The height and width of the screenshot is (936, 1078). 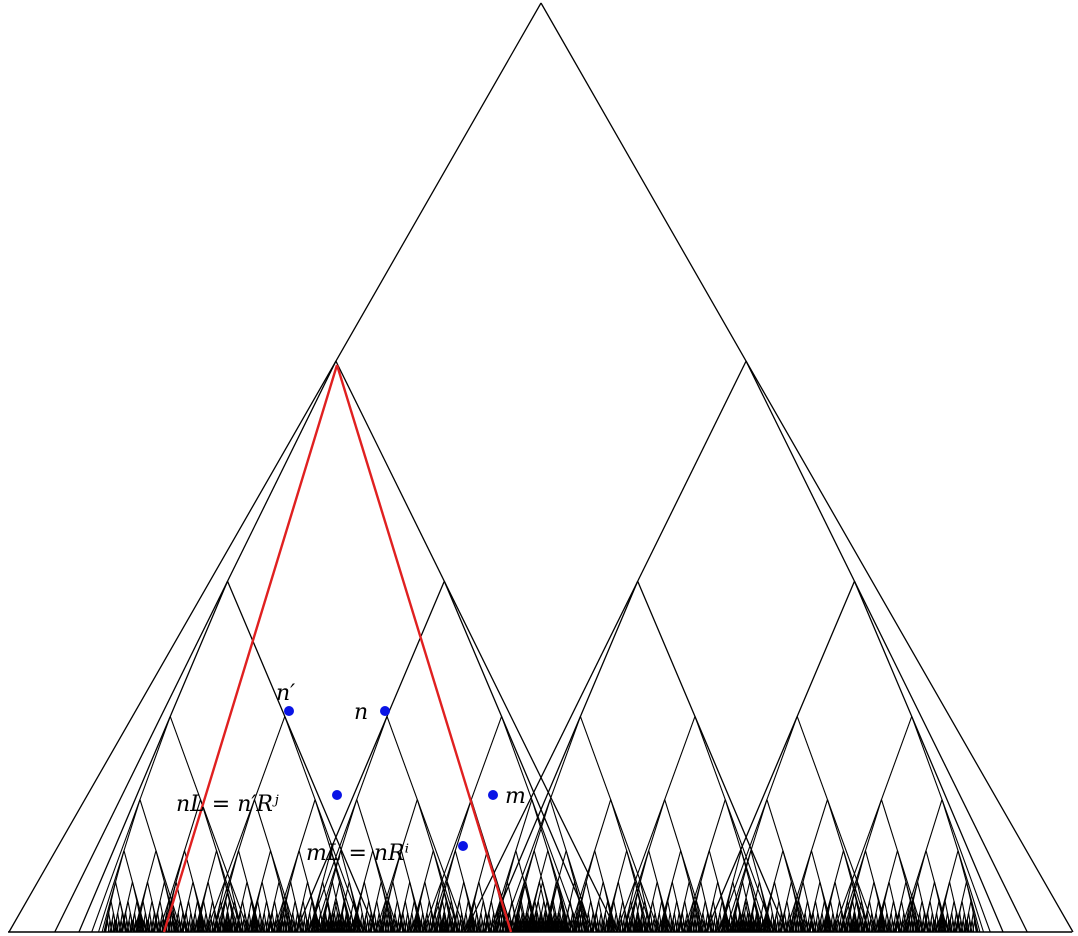 I want to click on label-n-prime: n′, so click(x=285, y=693).